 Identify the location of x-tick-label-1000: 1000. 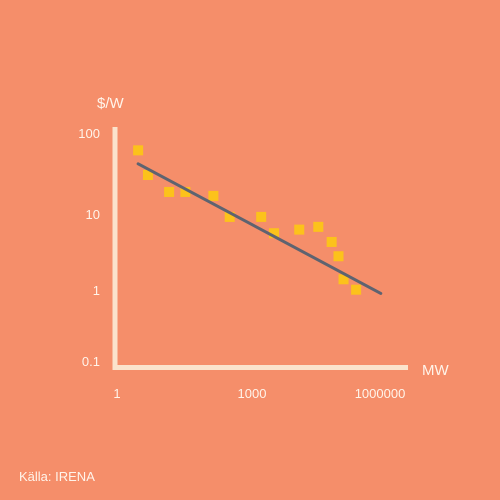
(252, 393).